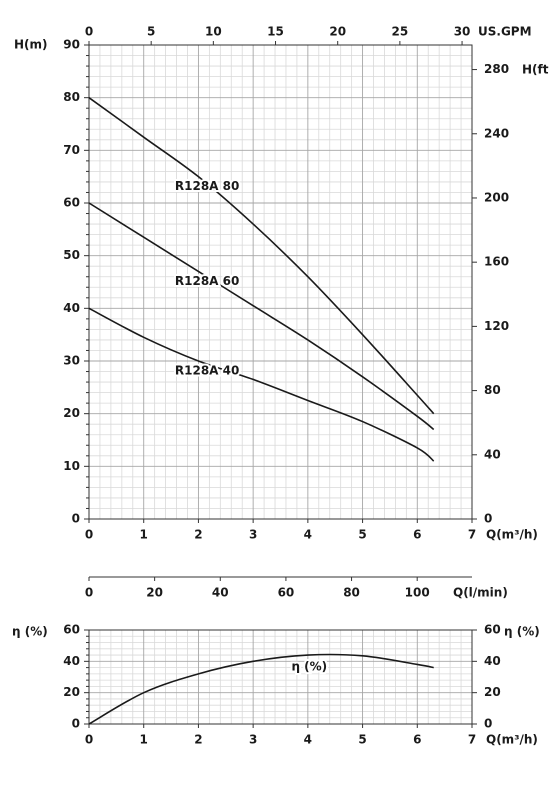  Describe the element at coordinates (400, 32) in the screenshot. I see `x2-tick-label: 25` at that location.